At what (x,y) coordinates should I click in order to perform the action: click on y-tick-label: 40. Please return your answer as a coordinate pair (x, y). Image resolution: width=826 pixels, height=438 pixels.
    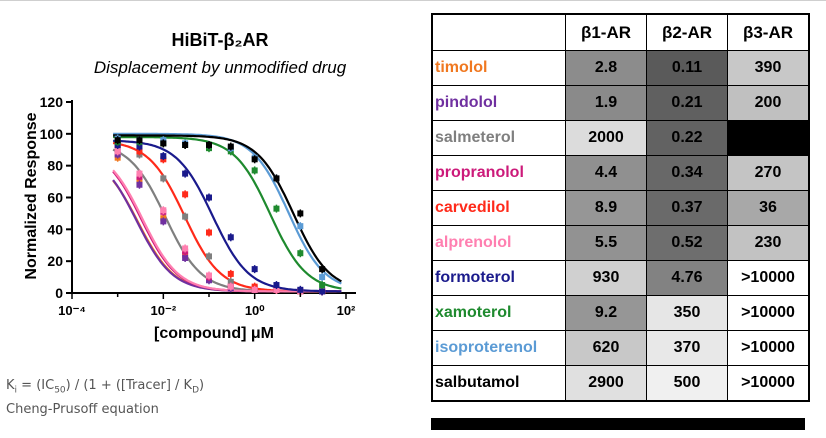
    Looking at the image, I should click on (55, 229).